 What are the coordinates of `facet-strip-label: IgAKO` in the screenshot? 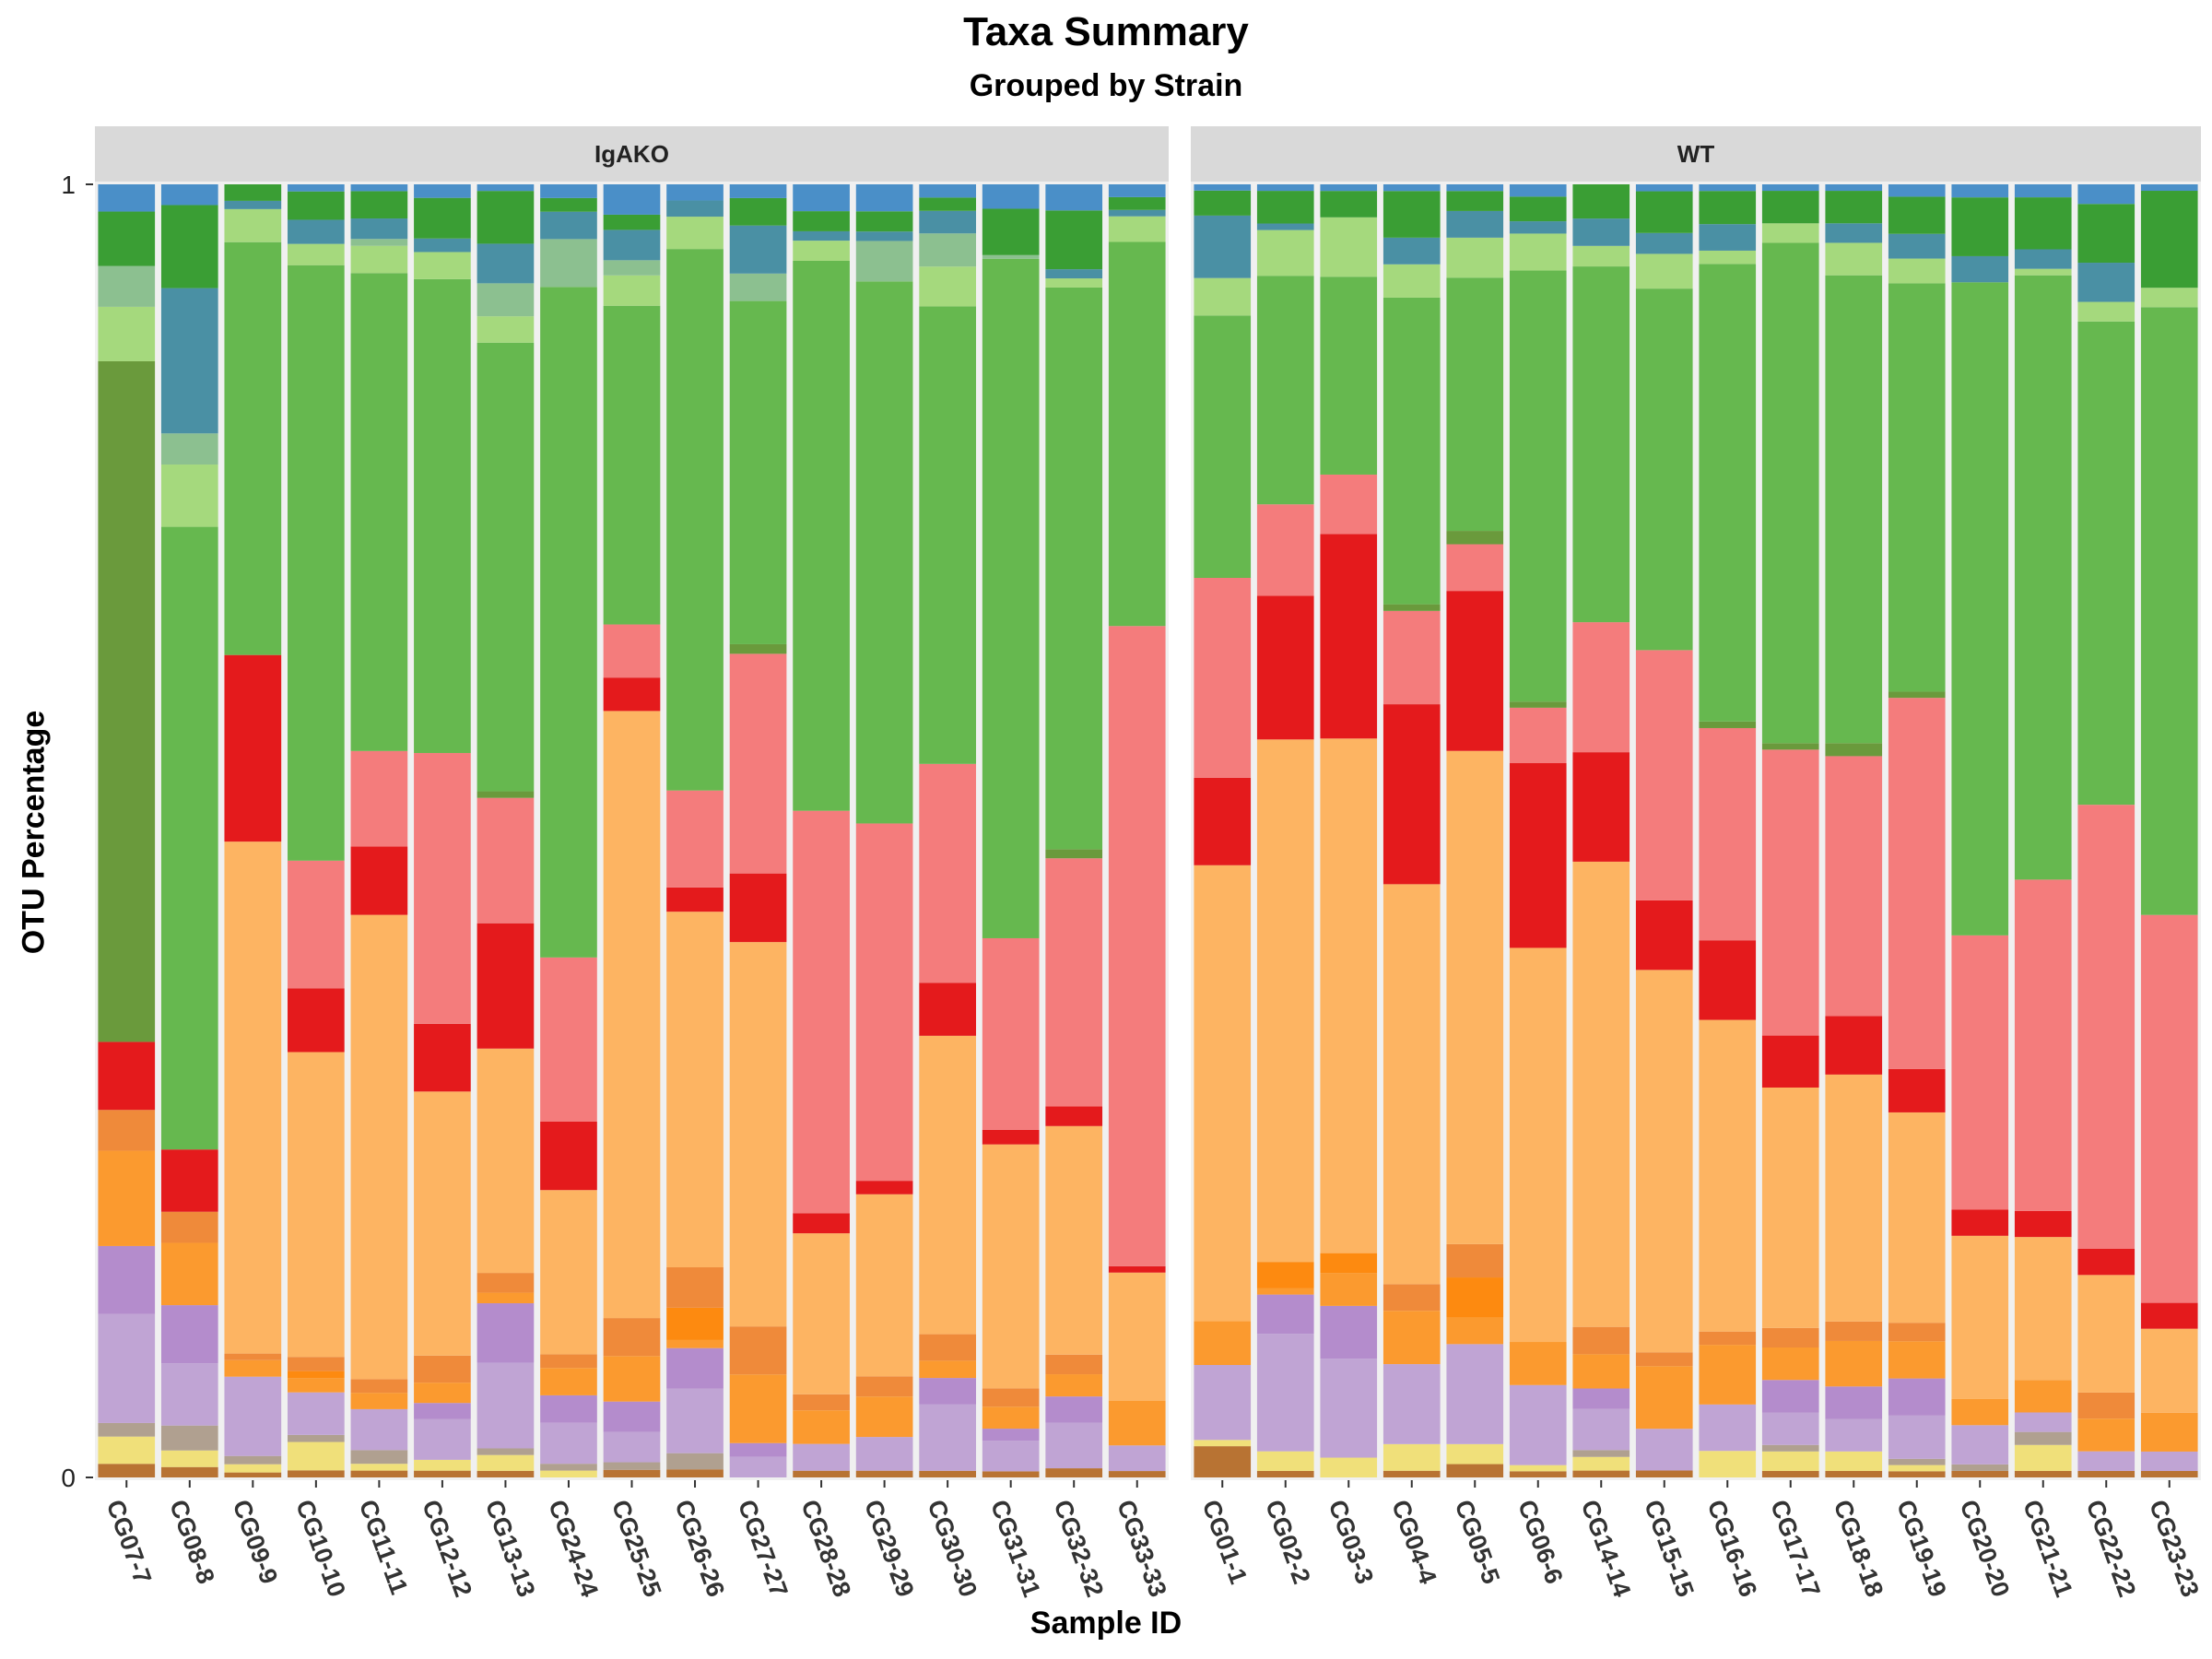 It's located at (631, 154).